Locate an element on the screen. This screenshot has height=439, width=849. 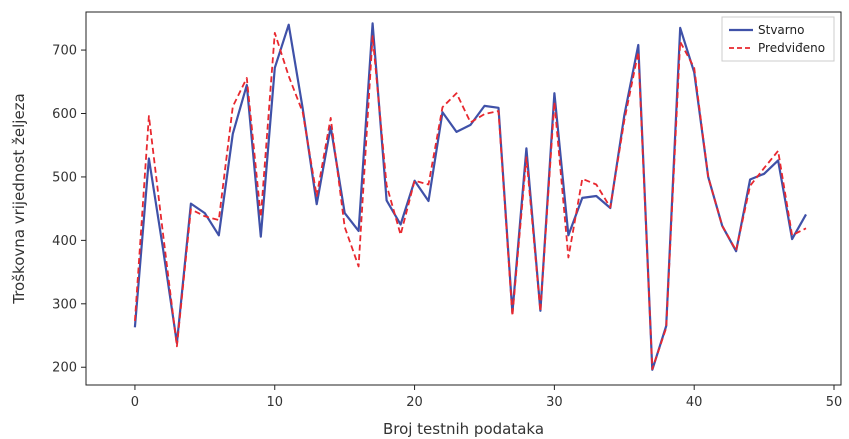
y-axis-ticks: 200 300 400 500 600 700 is located at coordinates (69, 210).